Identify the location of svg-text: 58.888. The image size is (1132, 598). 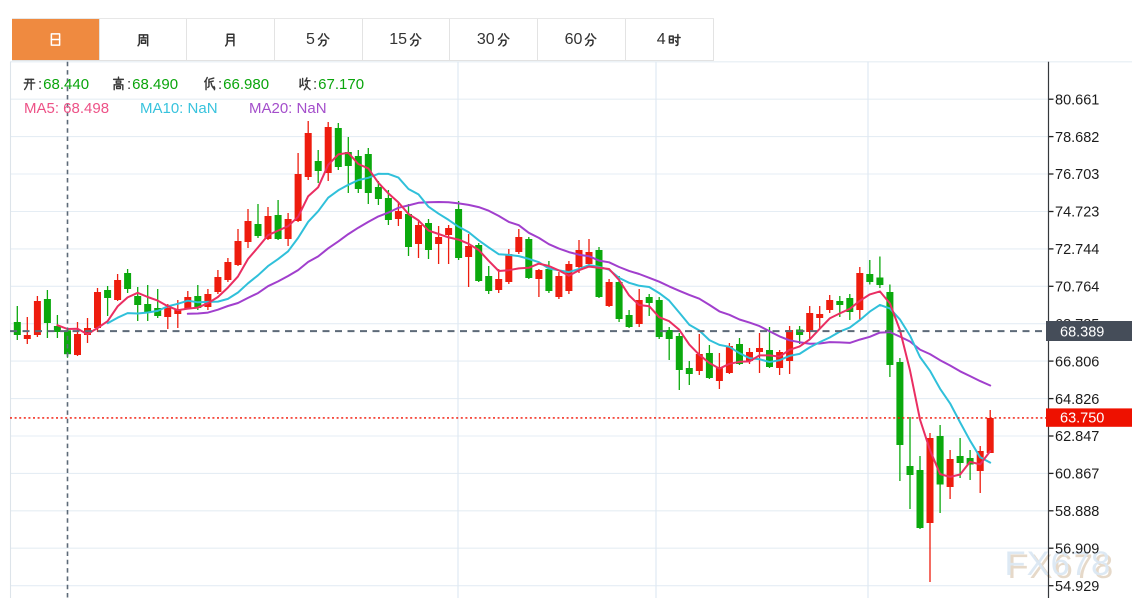
(1077, 512).